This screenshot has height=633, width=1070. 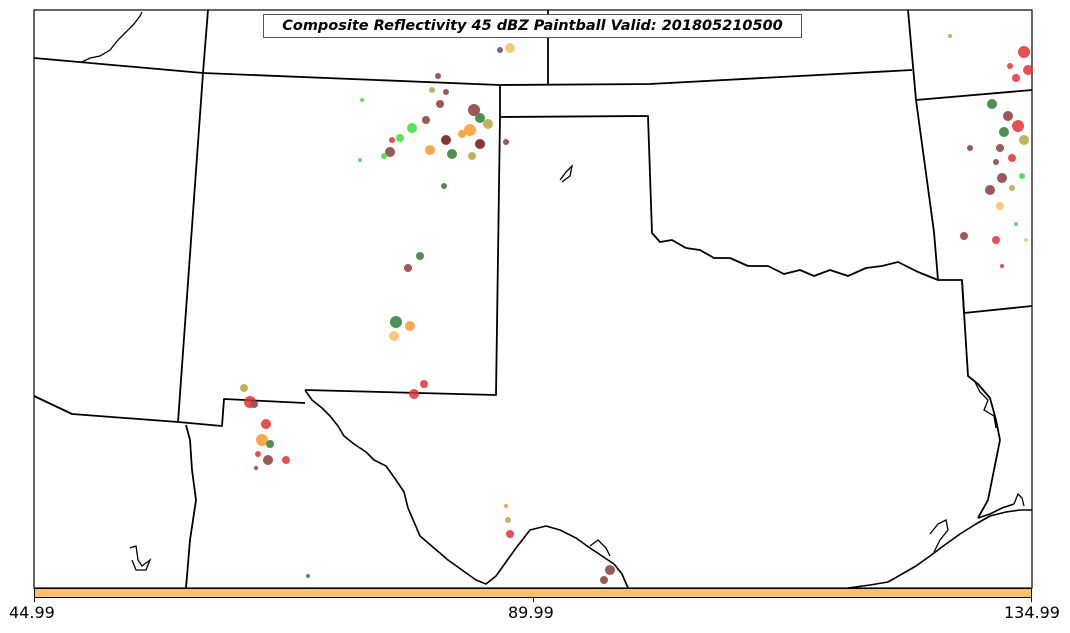 What do you see at coordinates (531, 612) in the screenshot?
I see `colorbar-tick-mid: 89.99` at bounding box center [531, 612].